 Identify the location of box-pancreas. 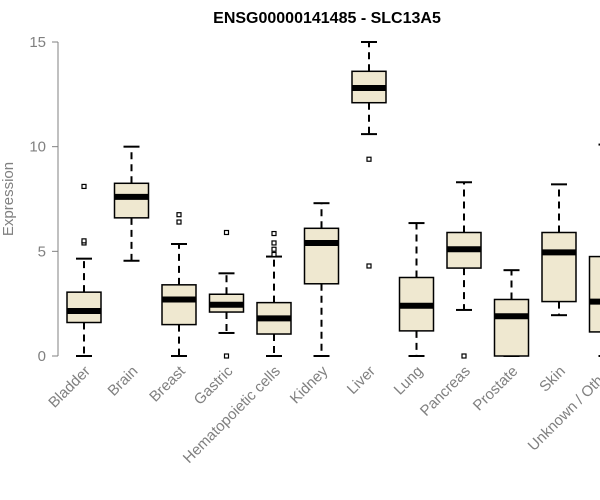
(464, 270).